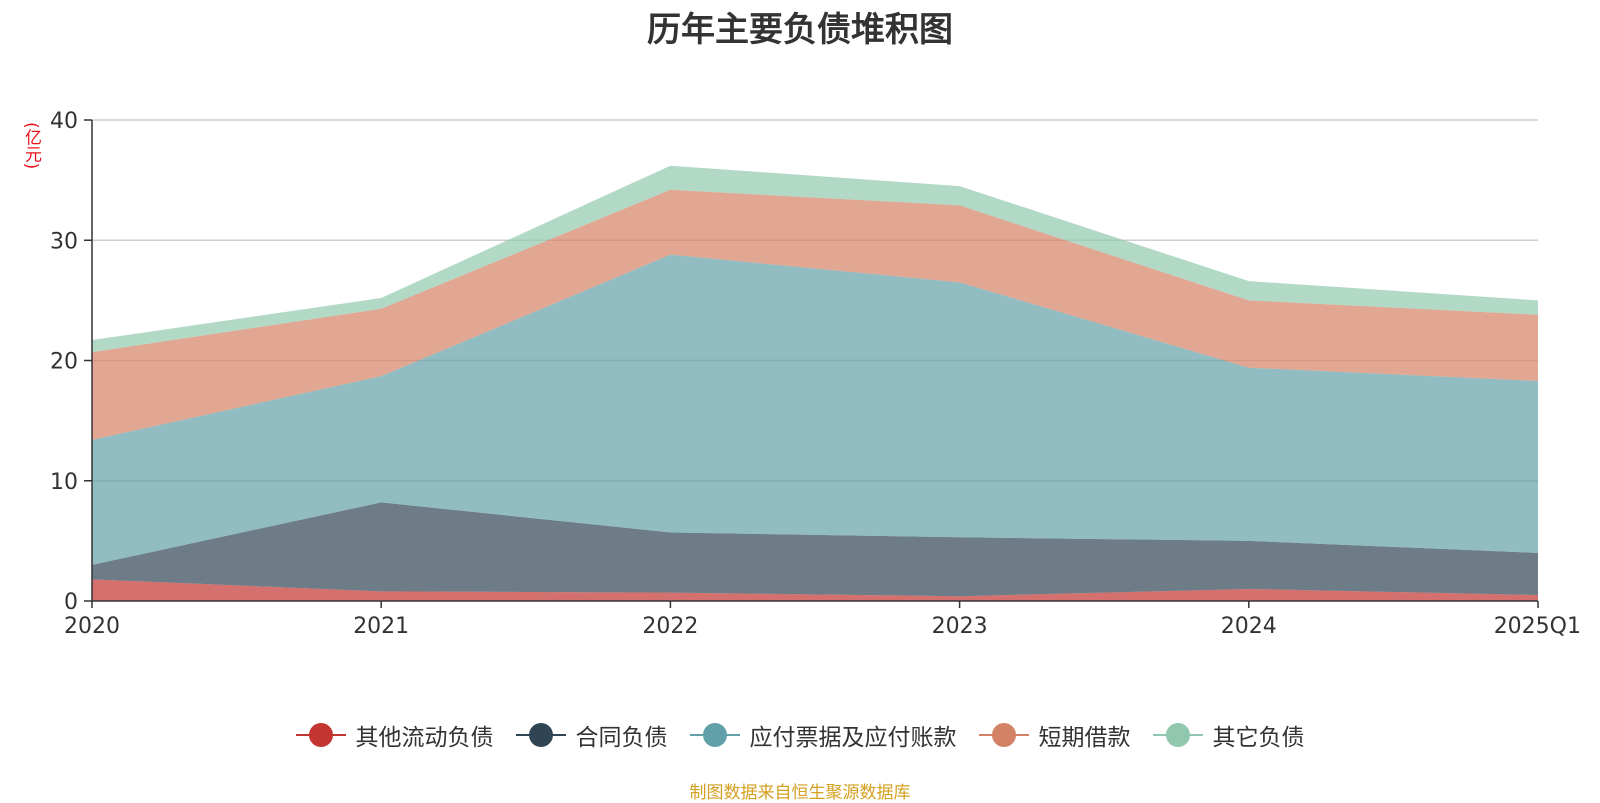 This screenshot has width=1600, height=803. Describe the element at coordinates (800, 30) in the screenshot. I see `chart-title: 历年主要负债堆积图` at that location.